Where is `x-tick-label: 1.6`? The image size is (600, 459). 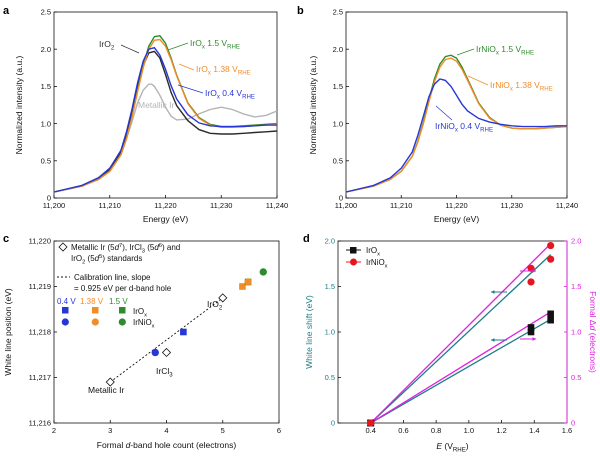 x-tick-label: 1.6 is located at coordinates (567, 430).